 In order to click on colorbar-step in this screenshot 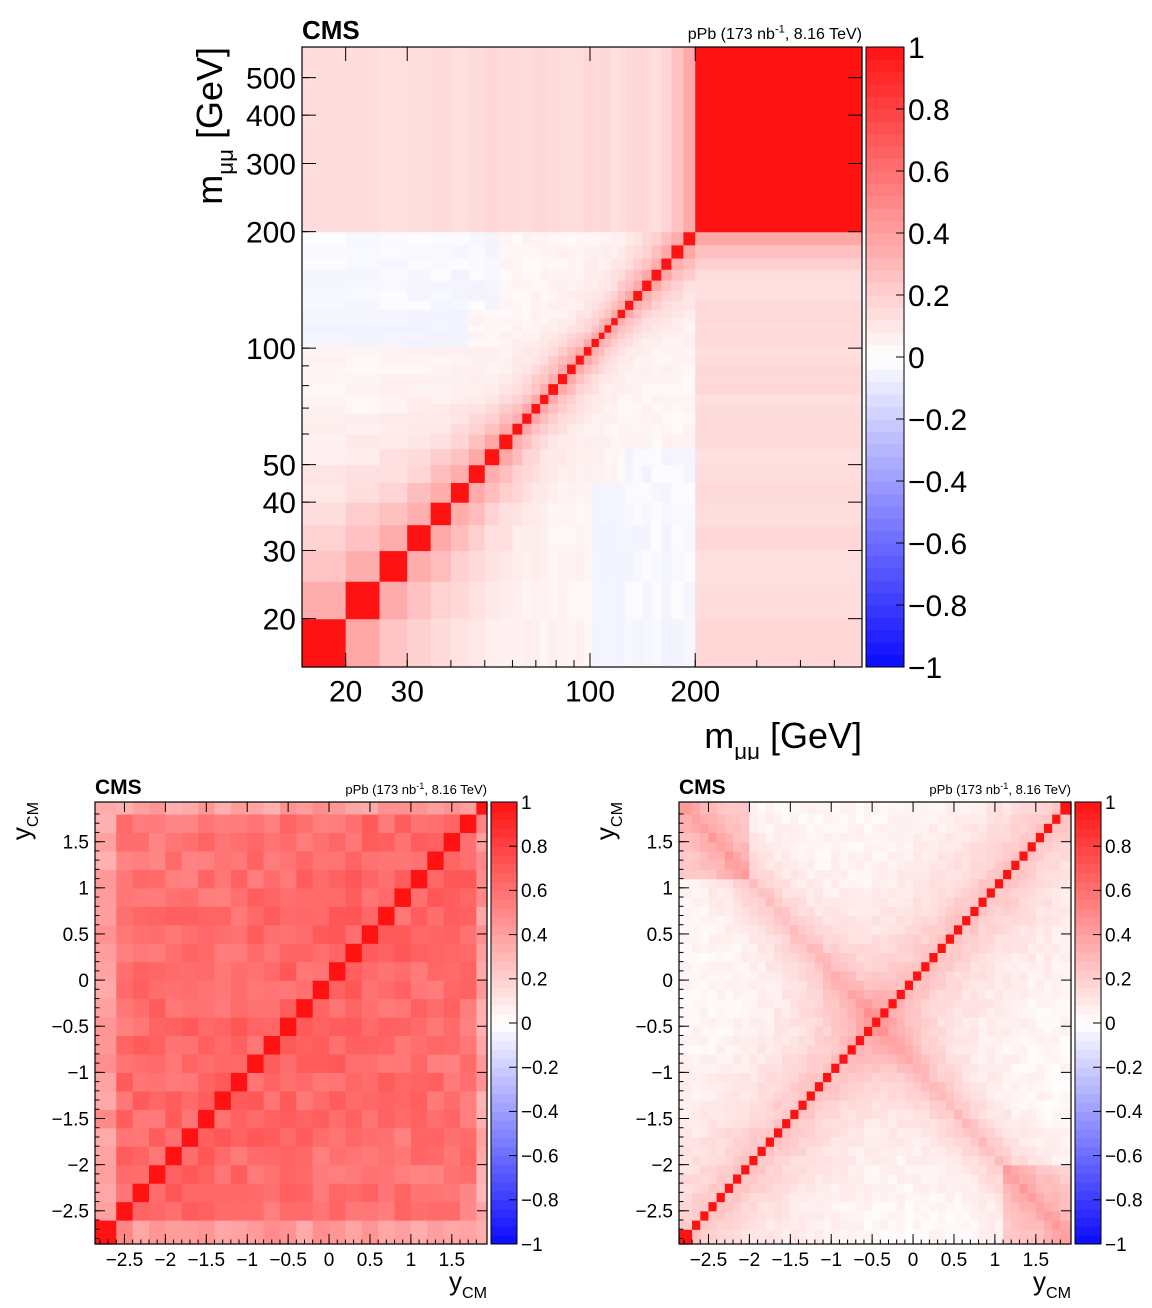, I will do `click(1088, 1063)`.